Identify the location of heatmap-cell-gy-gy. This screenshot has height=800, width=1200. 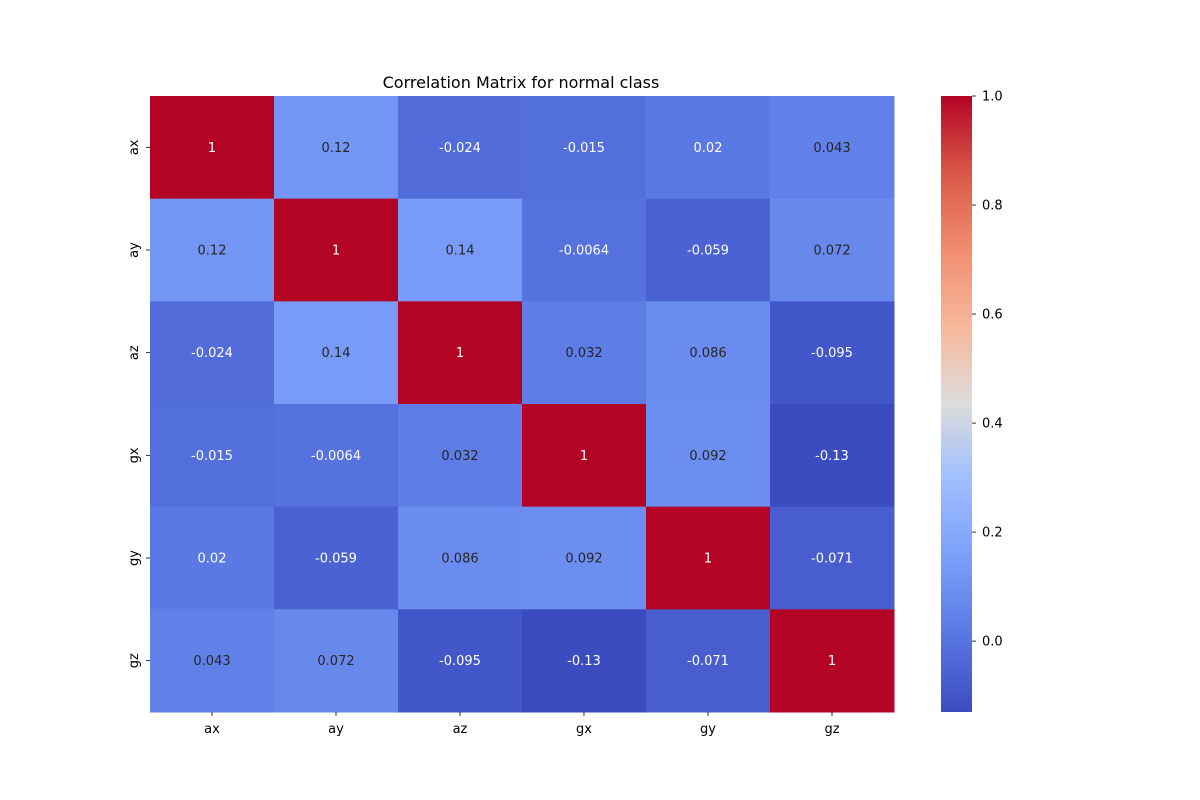
(708, 558).